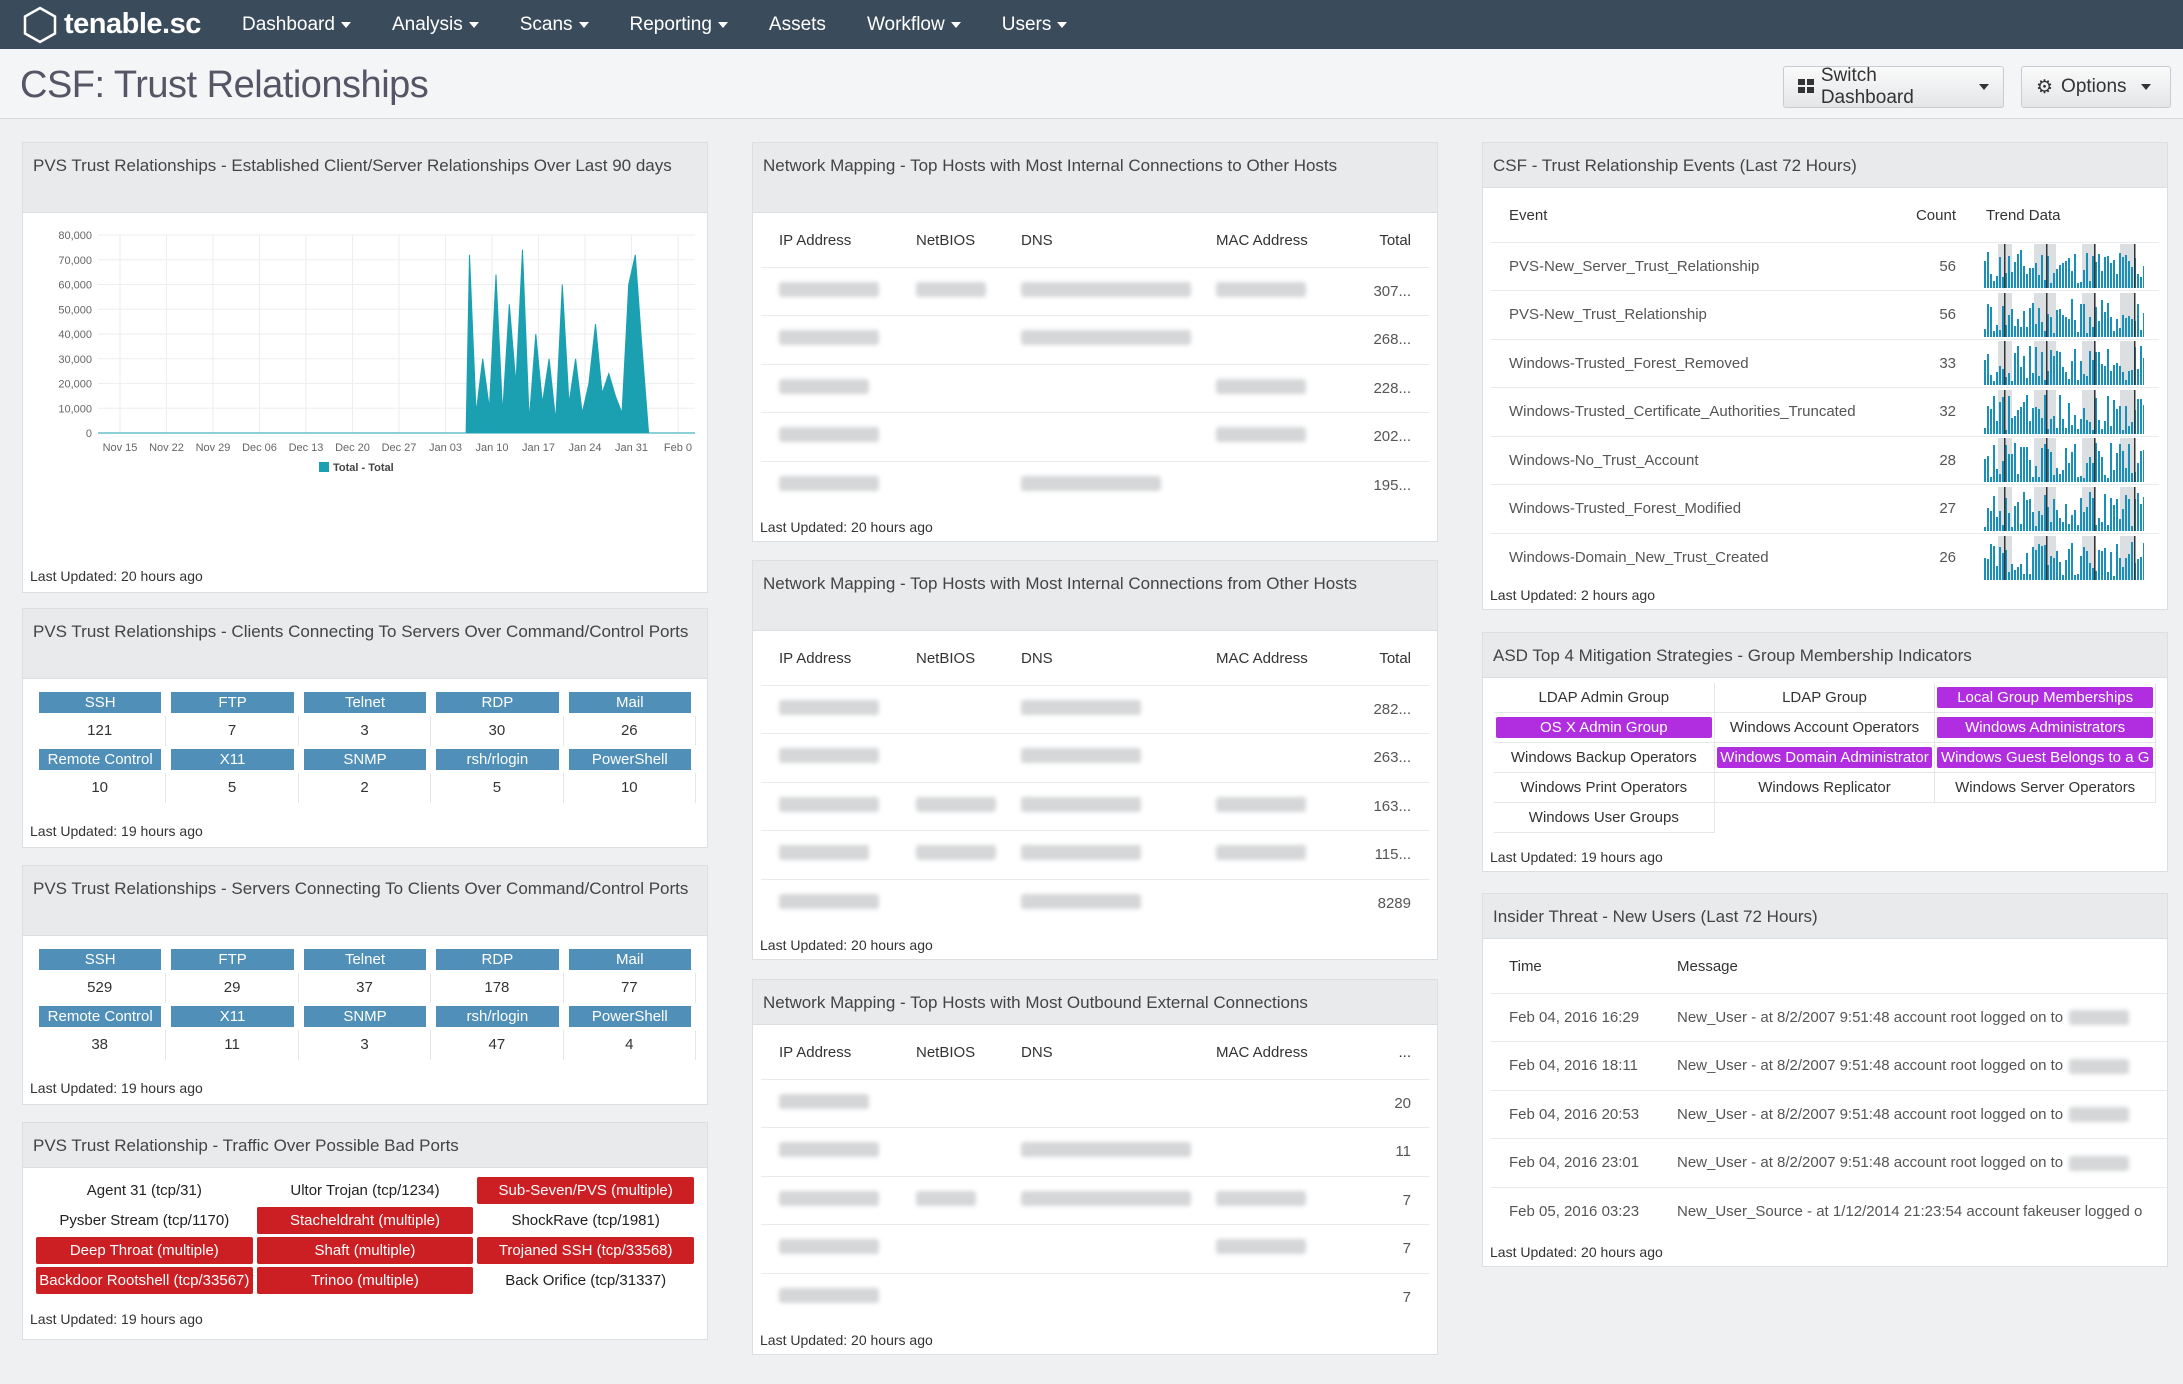  Describe the element at coordinates (497, 1045) in the screenshot. I see `port-count: 47` at that location.